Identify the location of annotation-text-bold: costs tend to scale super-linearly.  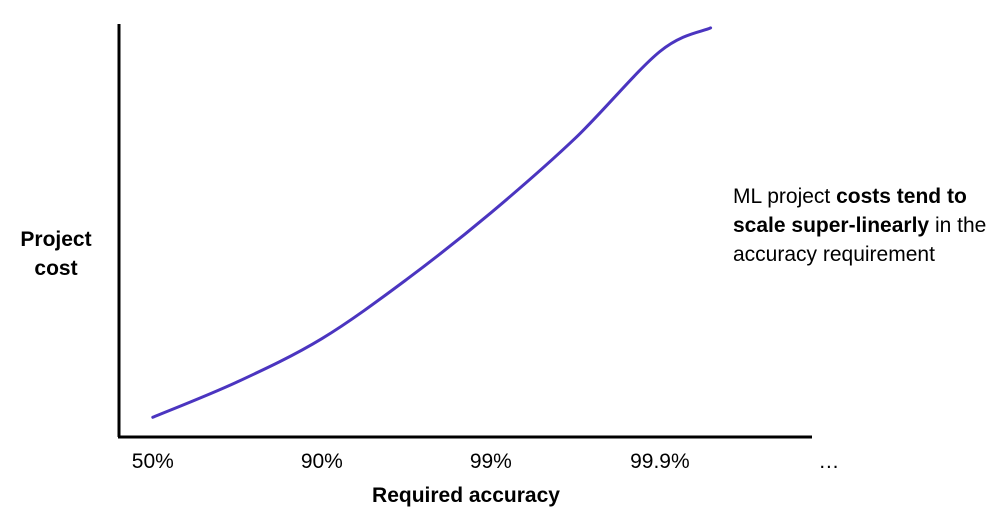
(850, 211).